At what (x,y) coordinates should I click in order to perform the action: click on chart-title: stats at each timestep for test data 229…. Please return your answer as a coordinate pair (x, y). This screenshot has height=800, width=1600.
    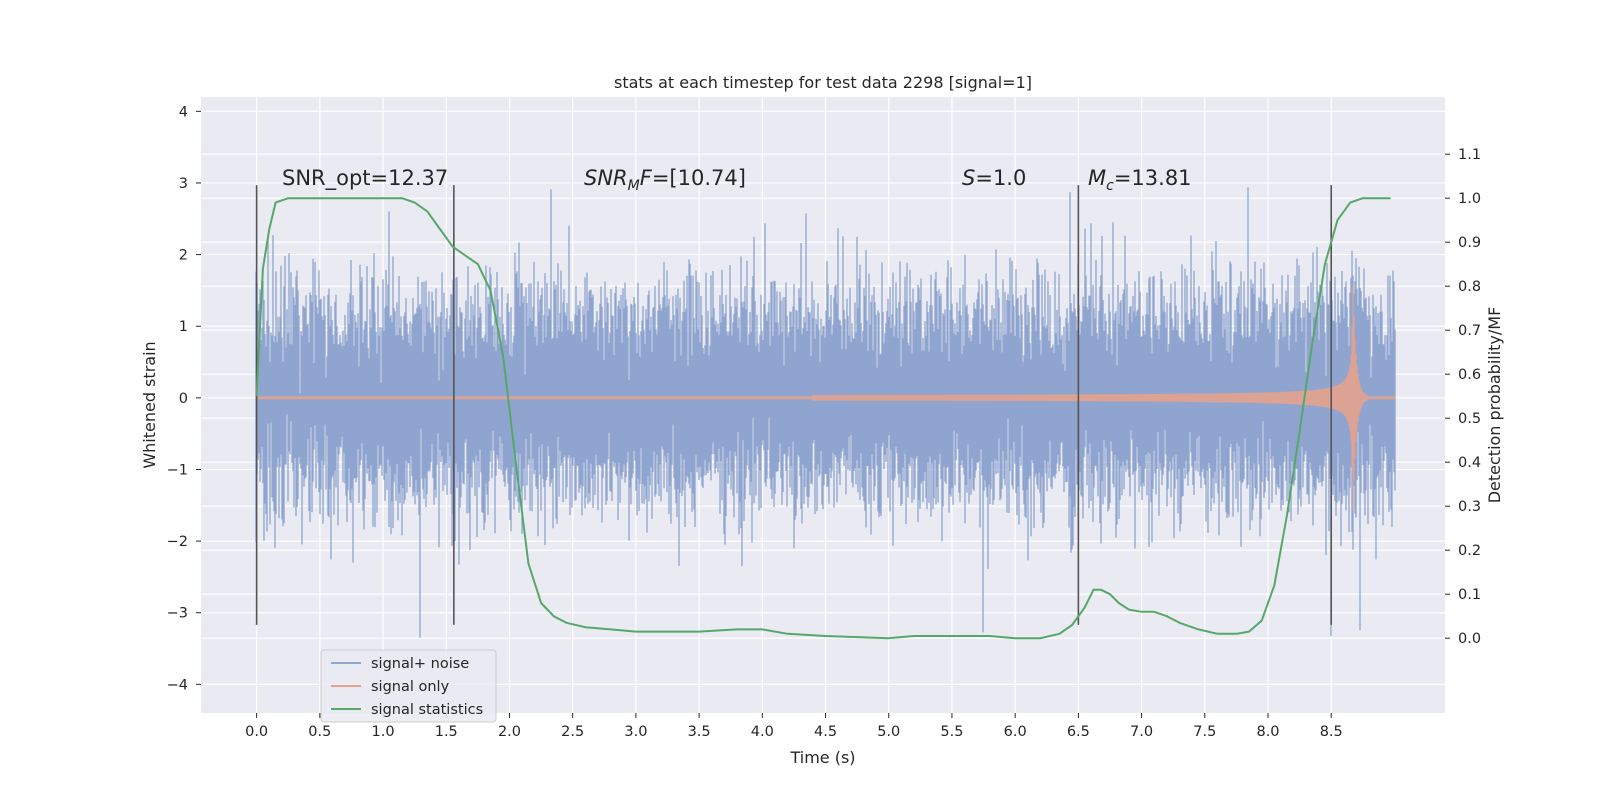
    Looking at the image, I should click on (823, 82).